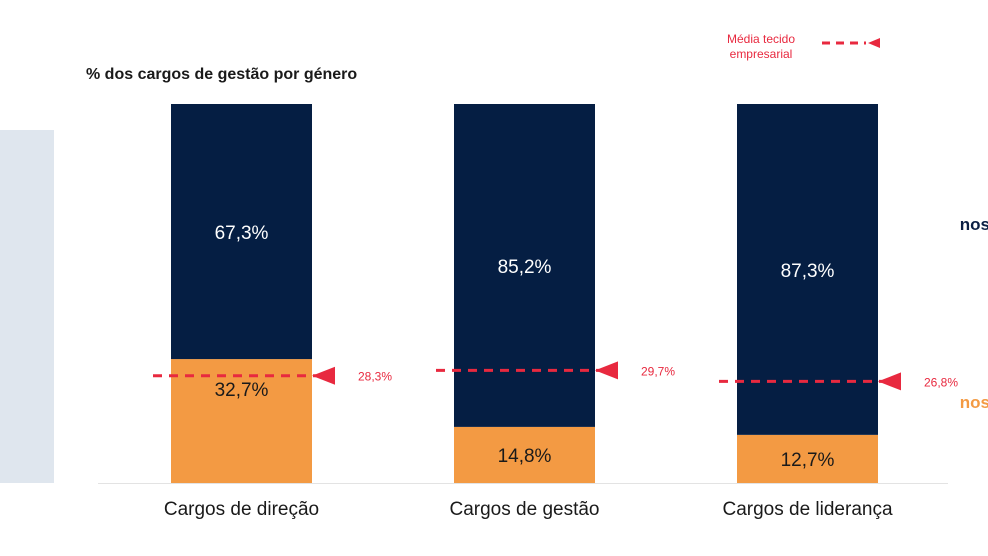 The width and height of the screenshot is (988, 556). What do you see at coordinates (761, 46) in the screenshot?
I see `reference-legend-label: Média tecido empresarial` at bounding box center [761, 46].